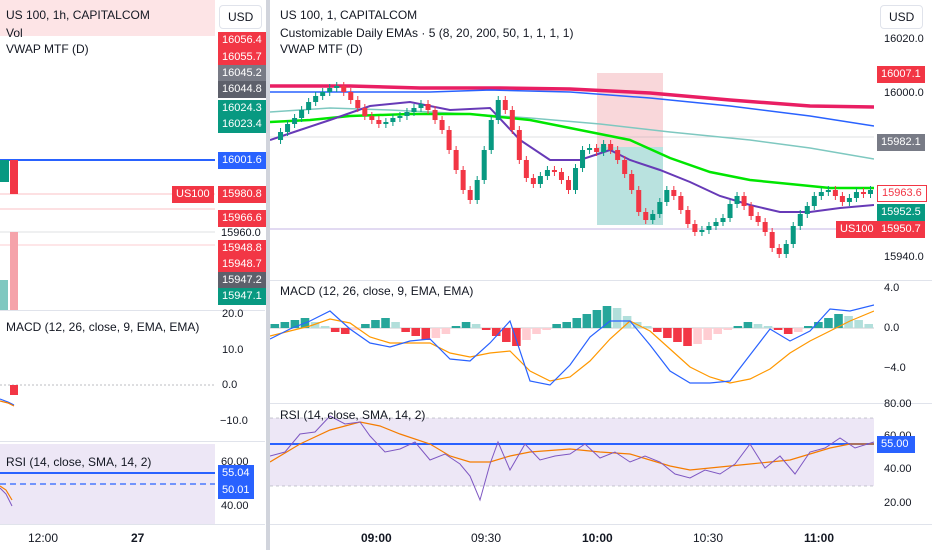  Describe the element at coordinates (242, 160) in the screenshot. I see `price-tag: 16001.6` at that location.